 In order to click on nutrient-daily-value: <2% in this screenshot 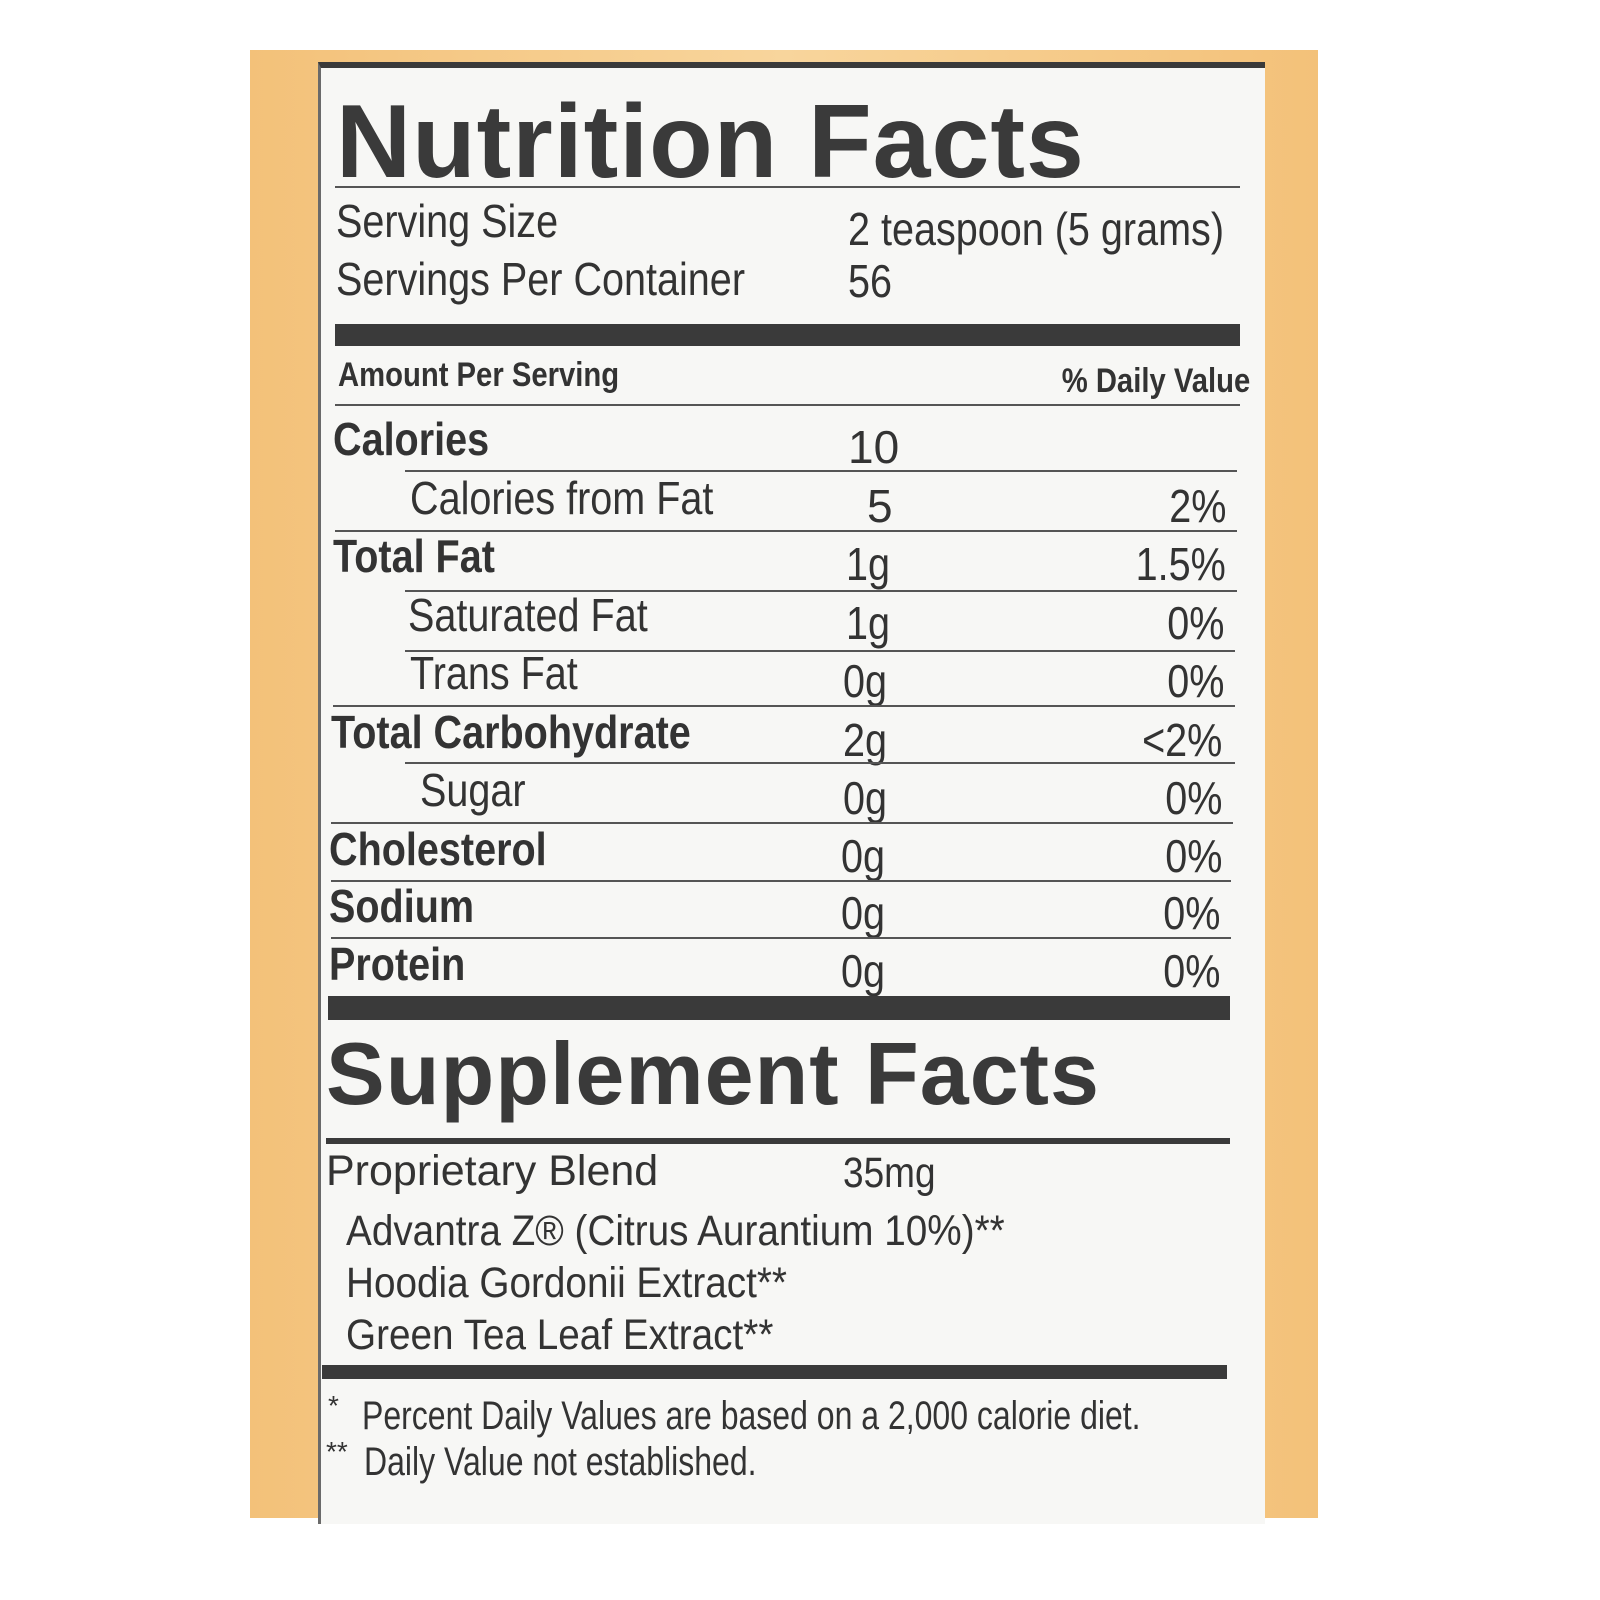, I will do `click(1181, 740)`.